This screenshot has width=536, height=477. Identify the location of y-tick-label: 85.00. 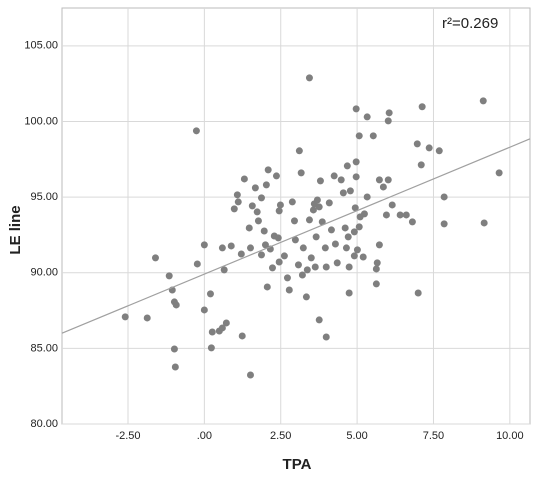
(44, 348).